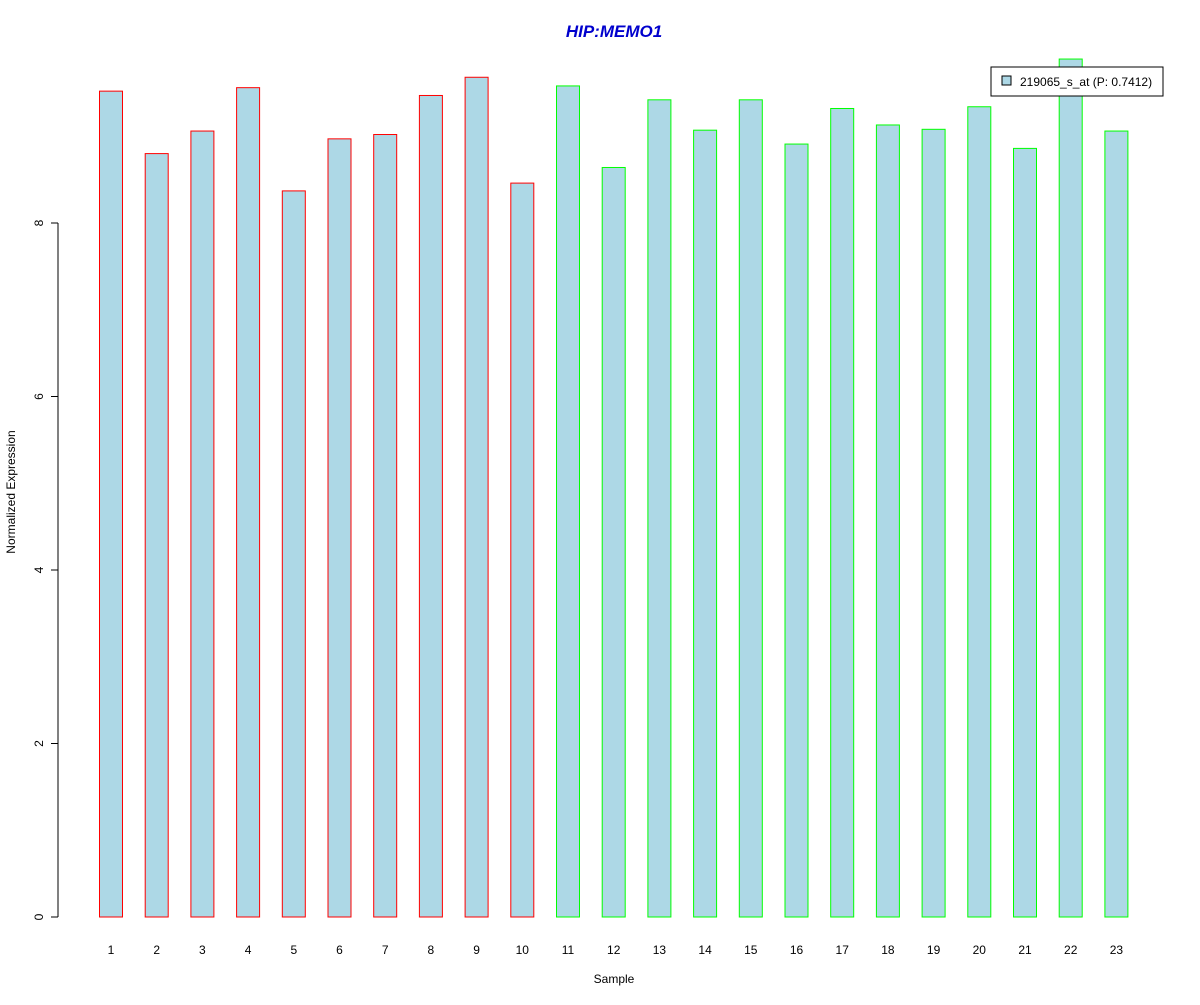 The image size is (1200, 1005). Describe the element at coordinates (523, 950) in the screenshot. I see `x-tick-label: 10` at that location.